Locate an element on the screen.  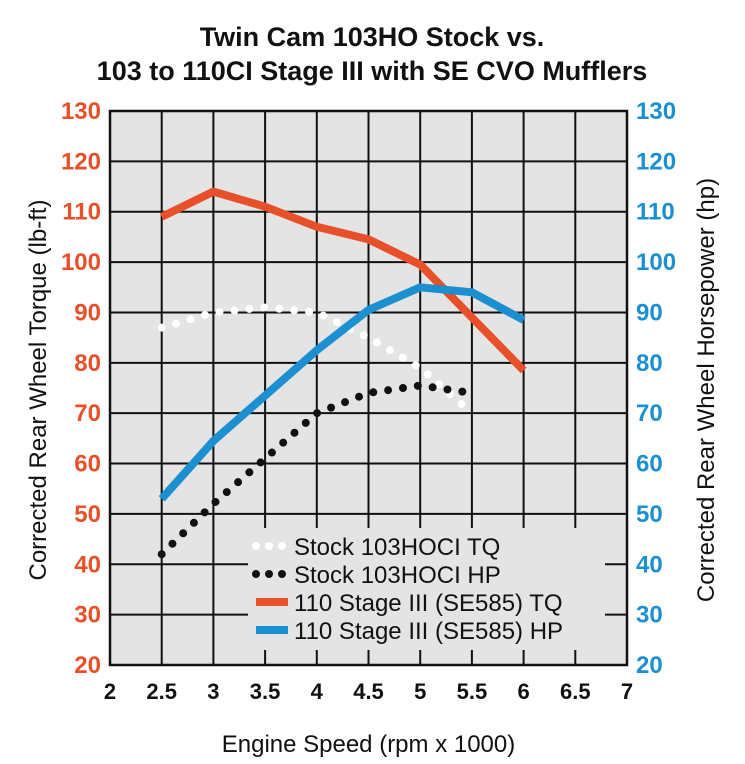
y-right-axis-label: Corrected Rear Wheel Horsepower (hp) is located at coordinates (706, 390).